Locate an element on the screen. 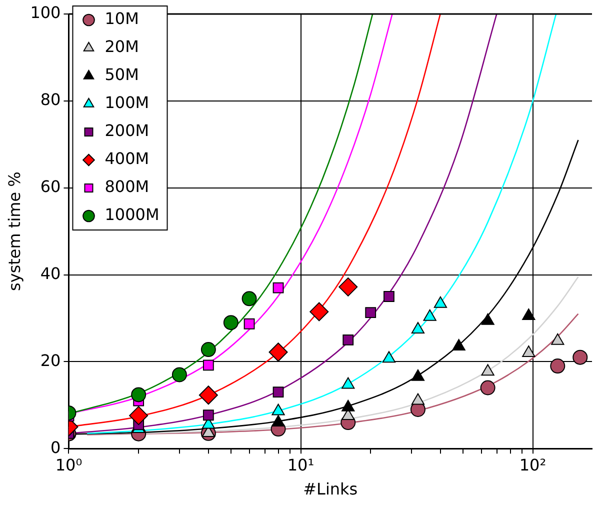 The height and width of the screenshot is (506, 602). legend-label: 200M is located at coordinates (127, 130).